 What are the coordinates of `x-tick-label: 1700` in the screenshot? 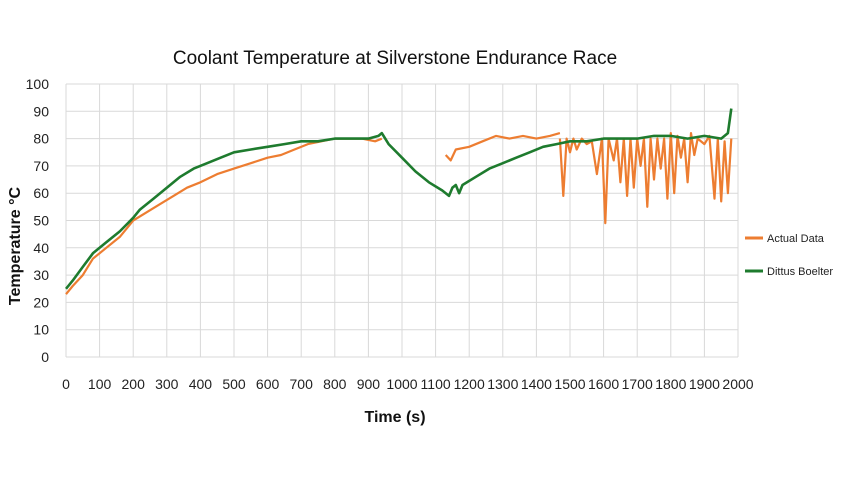 It's located at (637, 384).